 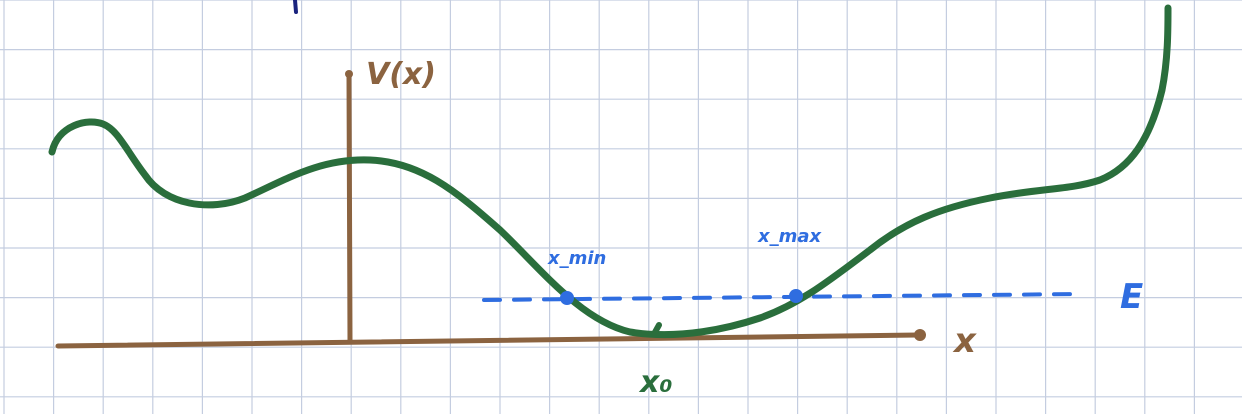 I want to click on x-min-point, so click(x=567, y=298).